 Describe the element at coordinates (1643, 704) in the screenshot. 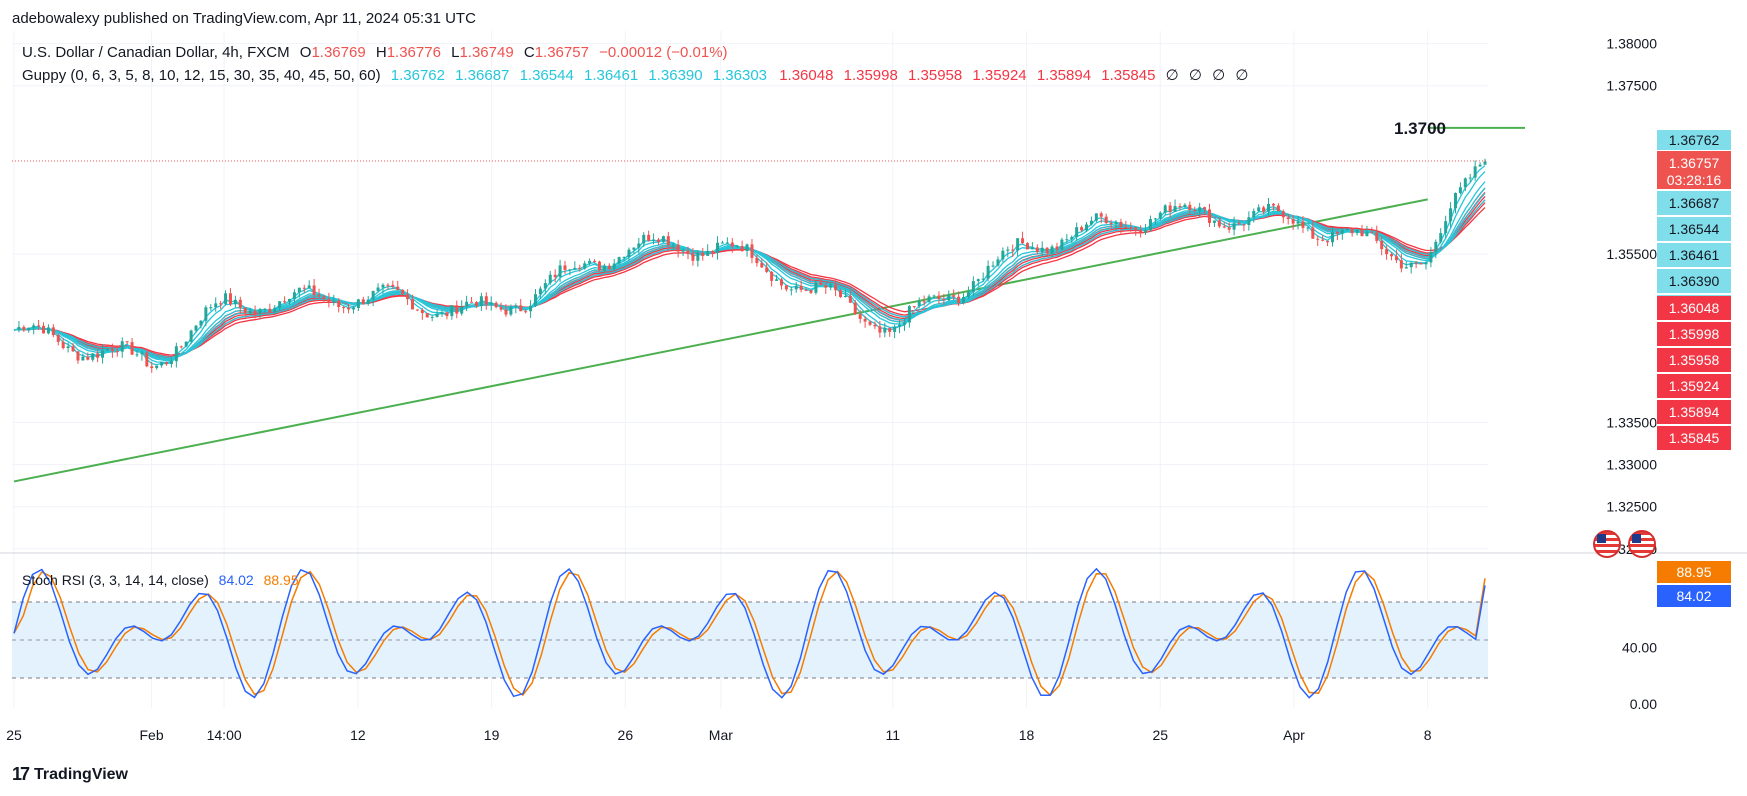

I see `stoch-axis-label: 0.00` at that location.